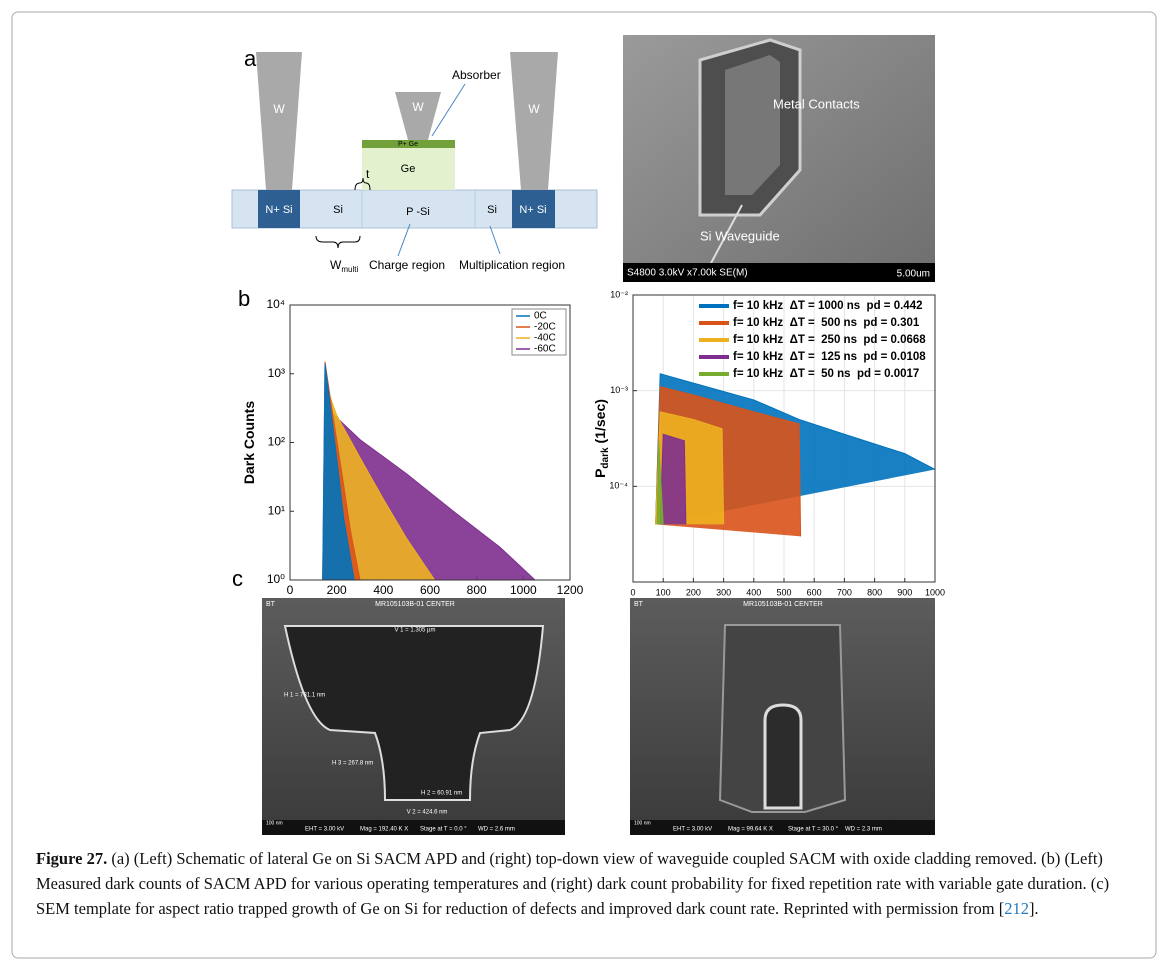 The image size is (1168, 971). I want to click on sem-info: Mag = 99.64 K X, so click(750, 830).